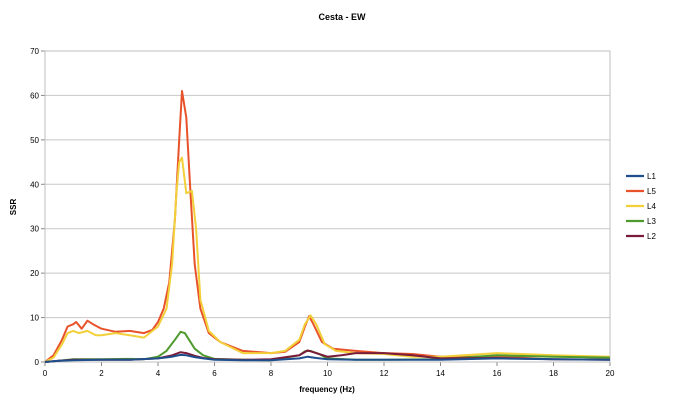  Describe the element at coordinates (610, 373) in the screenshot. I see `x-tick-label: 20` at that location.